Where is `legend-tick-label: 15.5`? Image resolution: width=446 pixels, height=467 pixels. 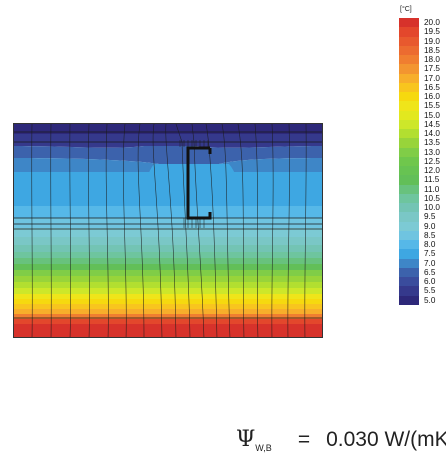 legend-tick-label: 15.5 is located at coordinates (432, 106).